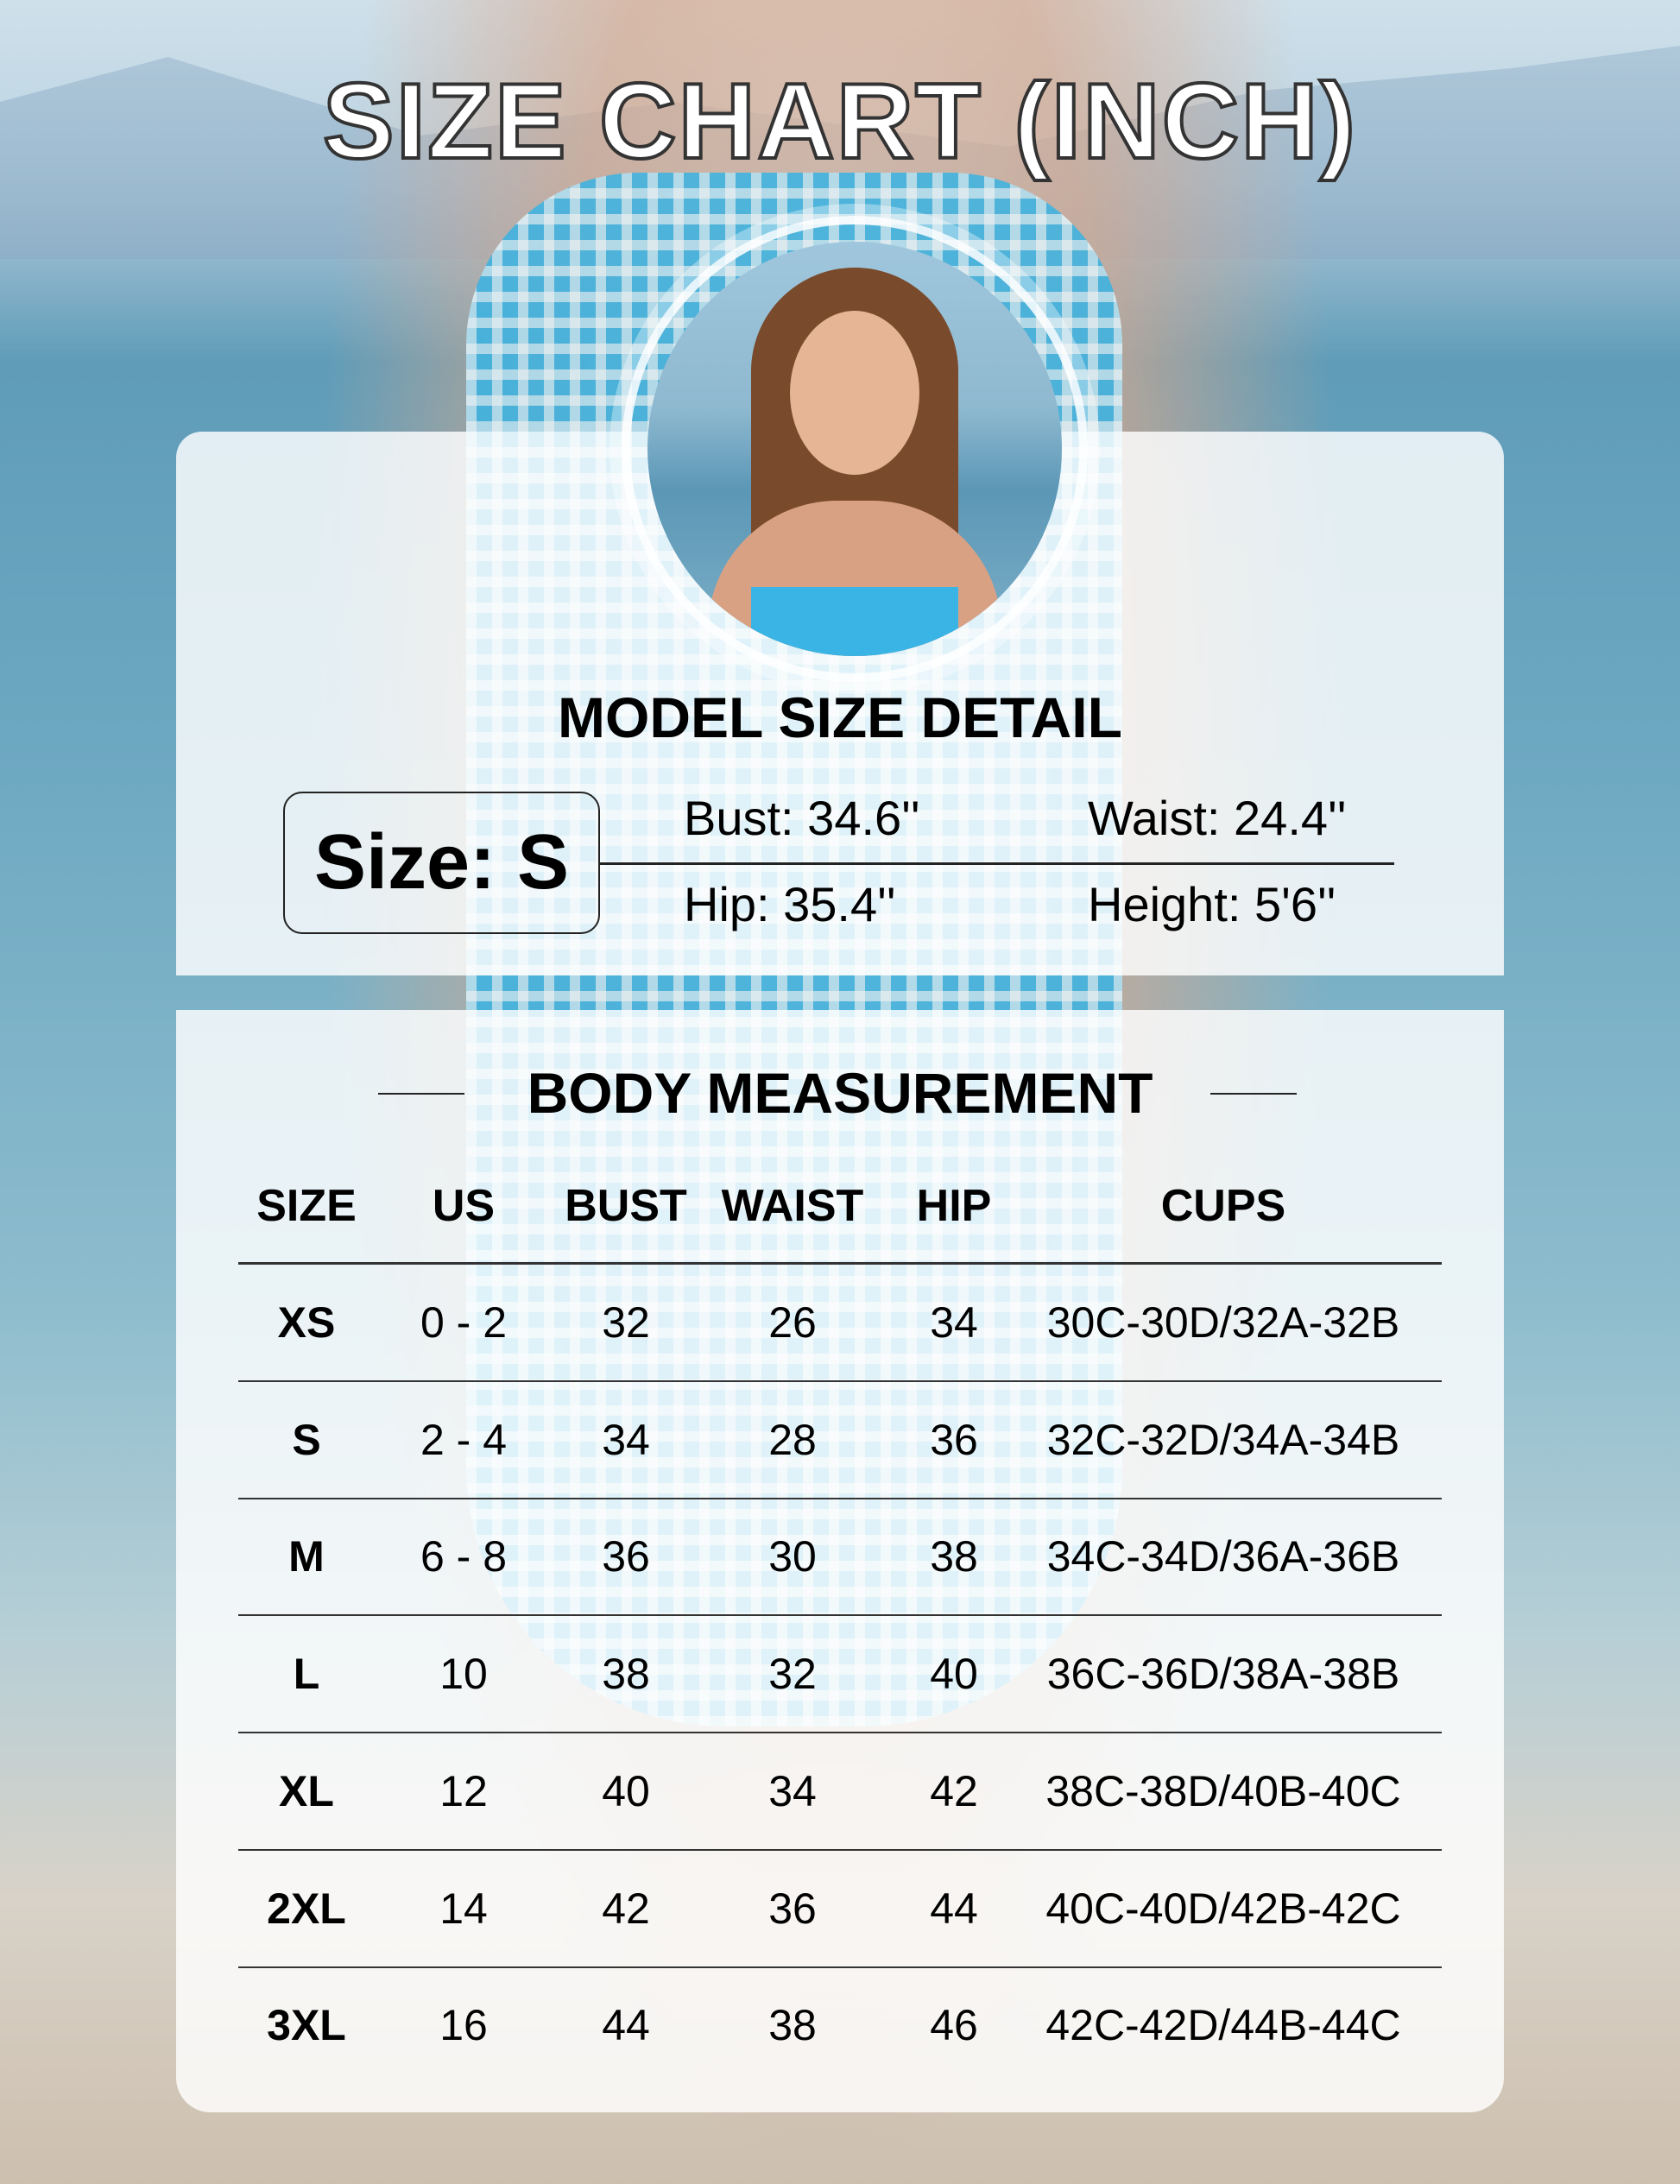 Image resolution: width=1680 pixels, height=2184 pixels. I want to click on photo-ring, so click(855, 449).